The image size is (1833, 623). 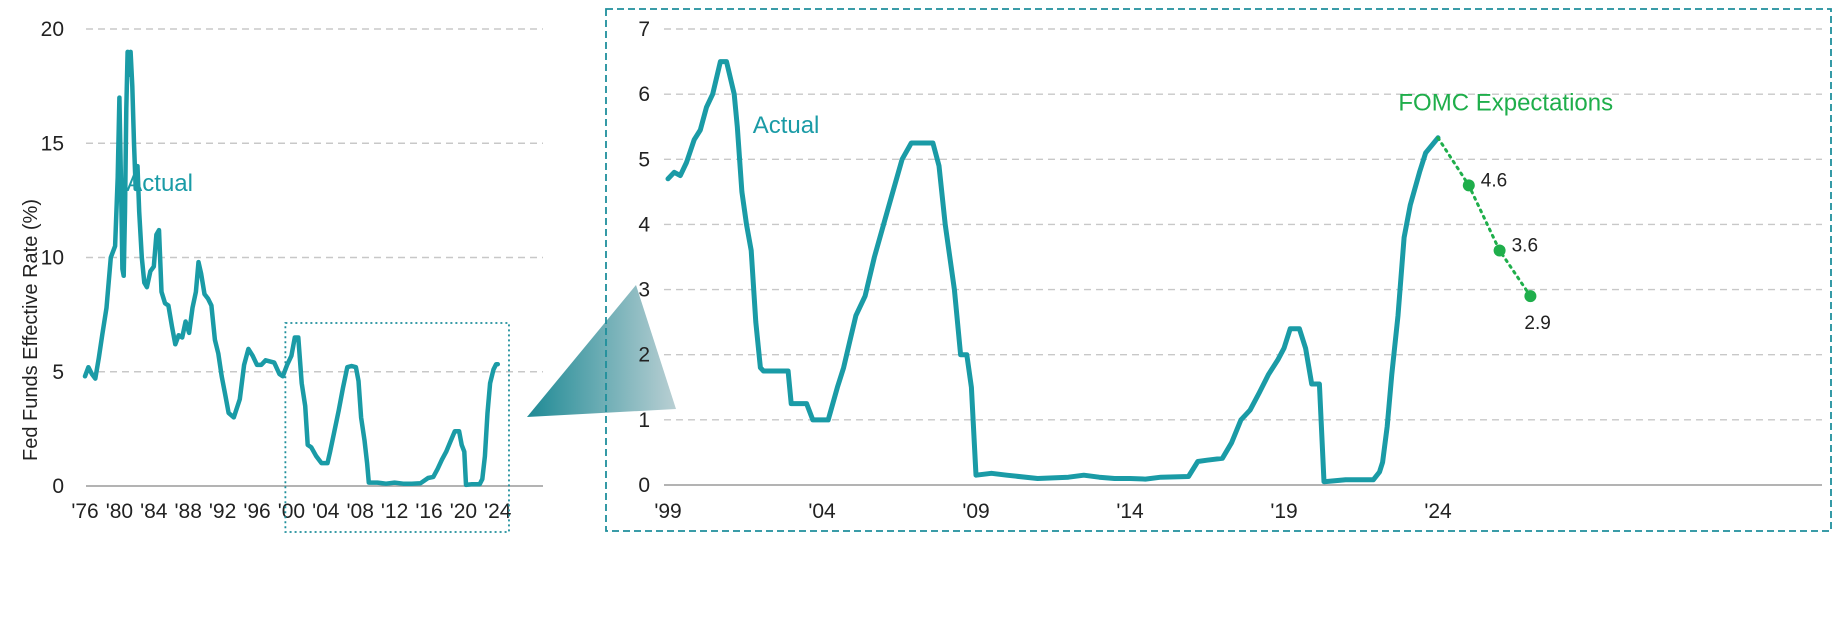 What do you see at coordinates (1438, 511) in the screenshot?
I see `right-x-tick-label: '24` at bounding box center [1438, 511].